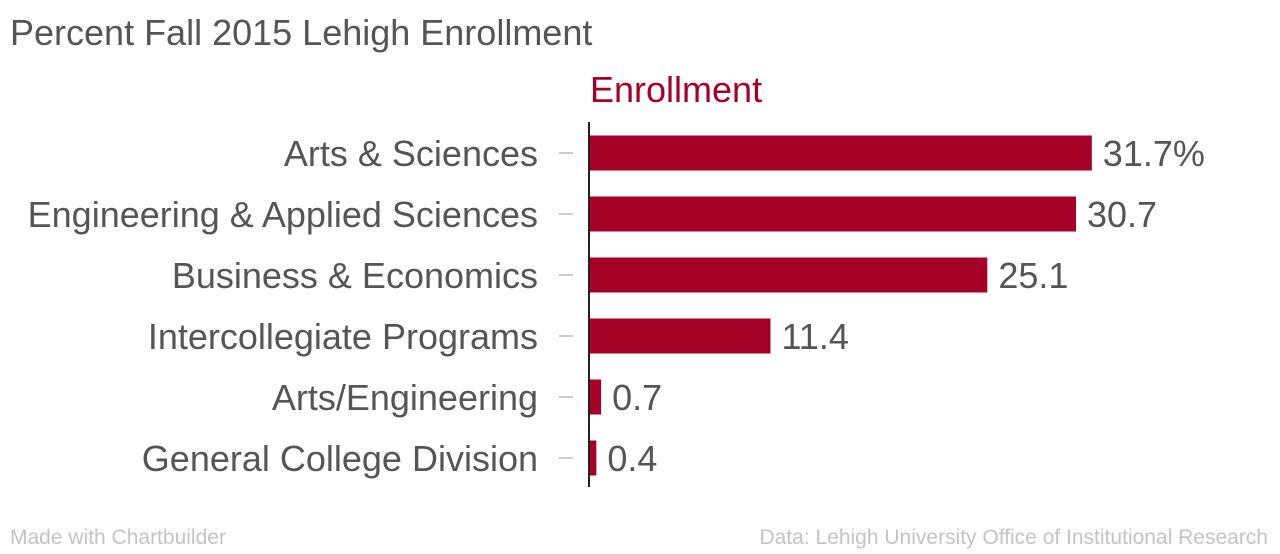 This screenshot has height=554, width=1280. What do you see at coordinates (1122, 214) in the screenshot?
I see `bar-value-label: 30.7` at bounding box center [1122, 214].